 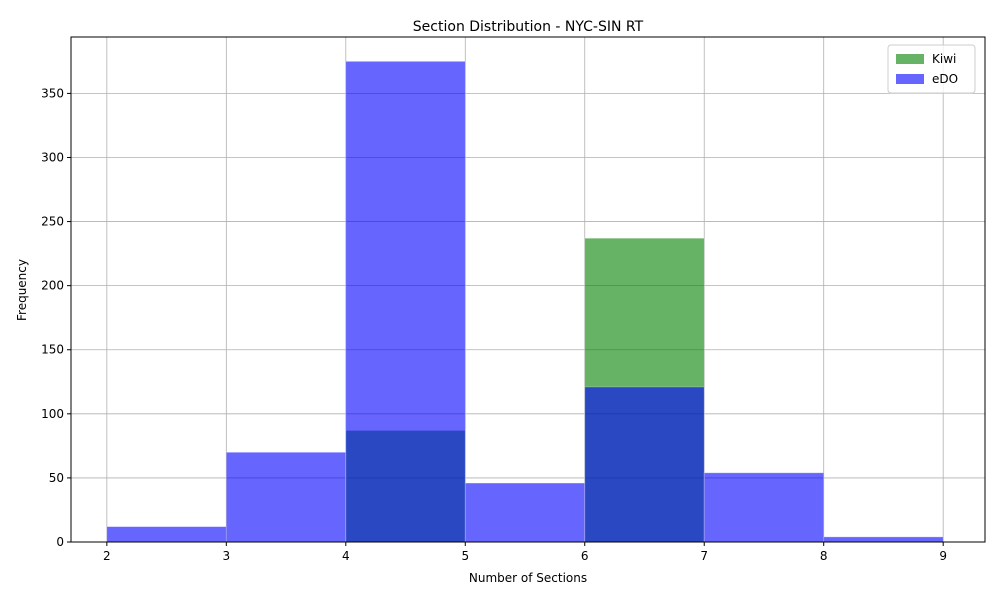 What do you see at coordinates (52, 222) in the screenshot?
I see `y-tick-label: 250` at bounding box center [52, 222].